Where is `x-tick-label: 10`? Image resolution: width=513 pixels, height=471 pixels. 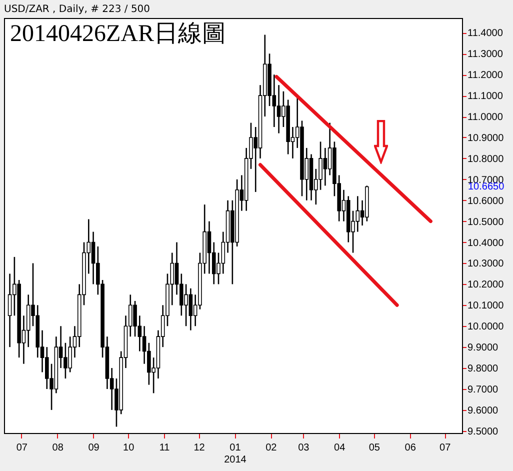
x-tick-label: 10 is located at coordinates (129, 448).